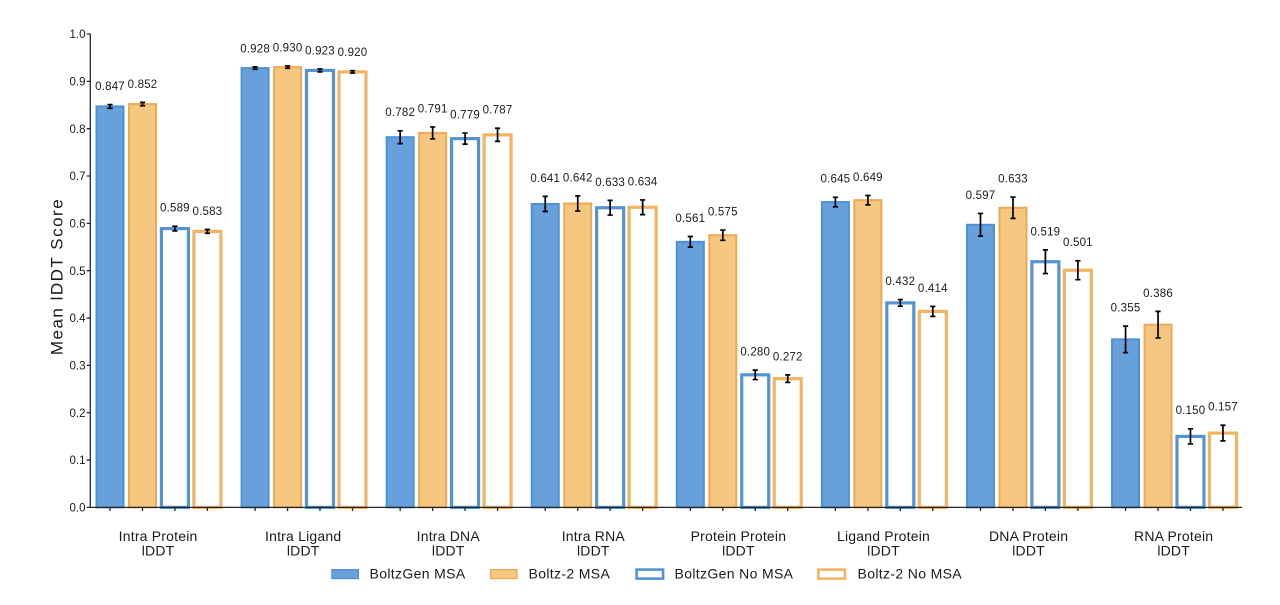 The image size is (1280, 605). Describe the element at coordinates (734, 574) in the screenshot. I see `svg-text: BoltzGen No MSA` at that location.